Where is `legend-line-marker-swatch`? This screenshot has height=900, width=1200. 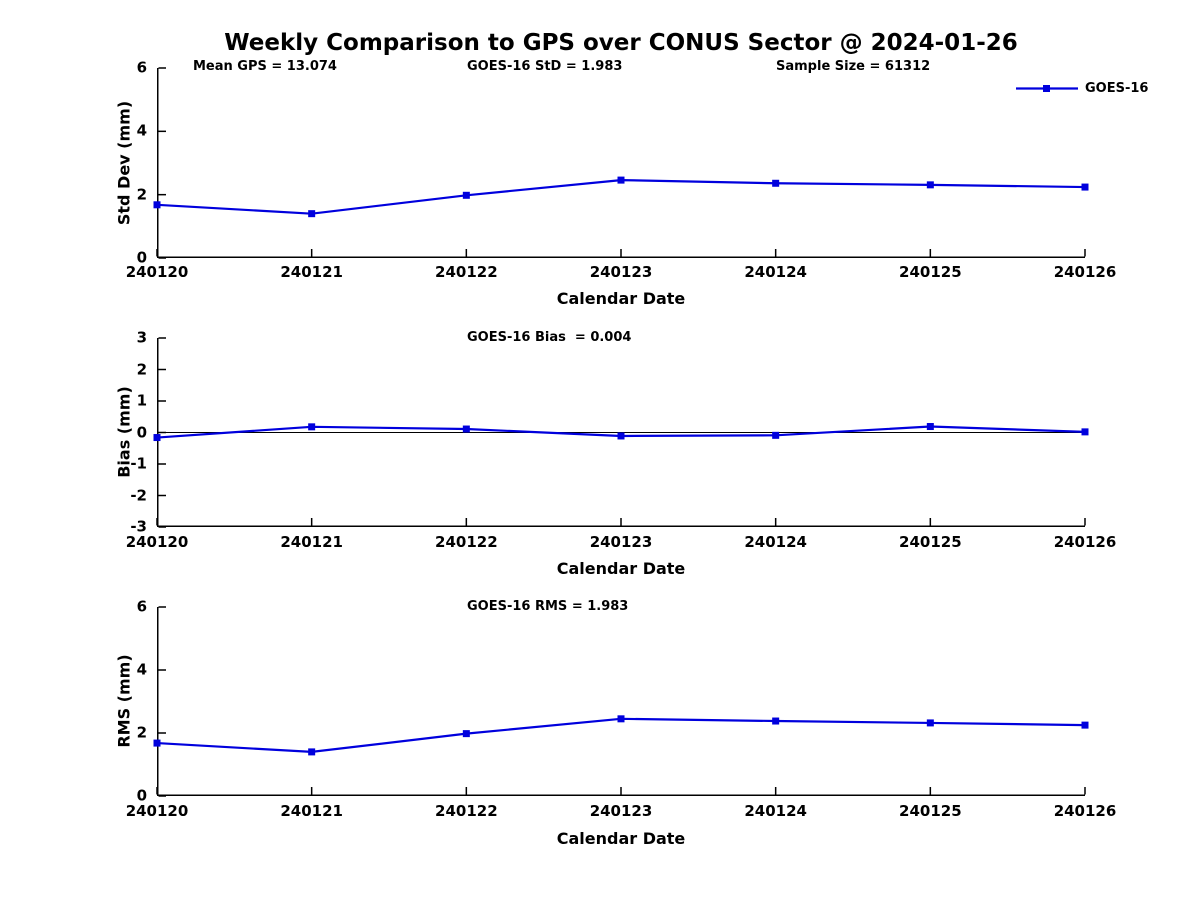
legend-line-marker-swatch is located at coordinates (1047, 88).